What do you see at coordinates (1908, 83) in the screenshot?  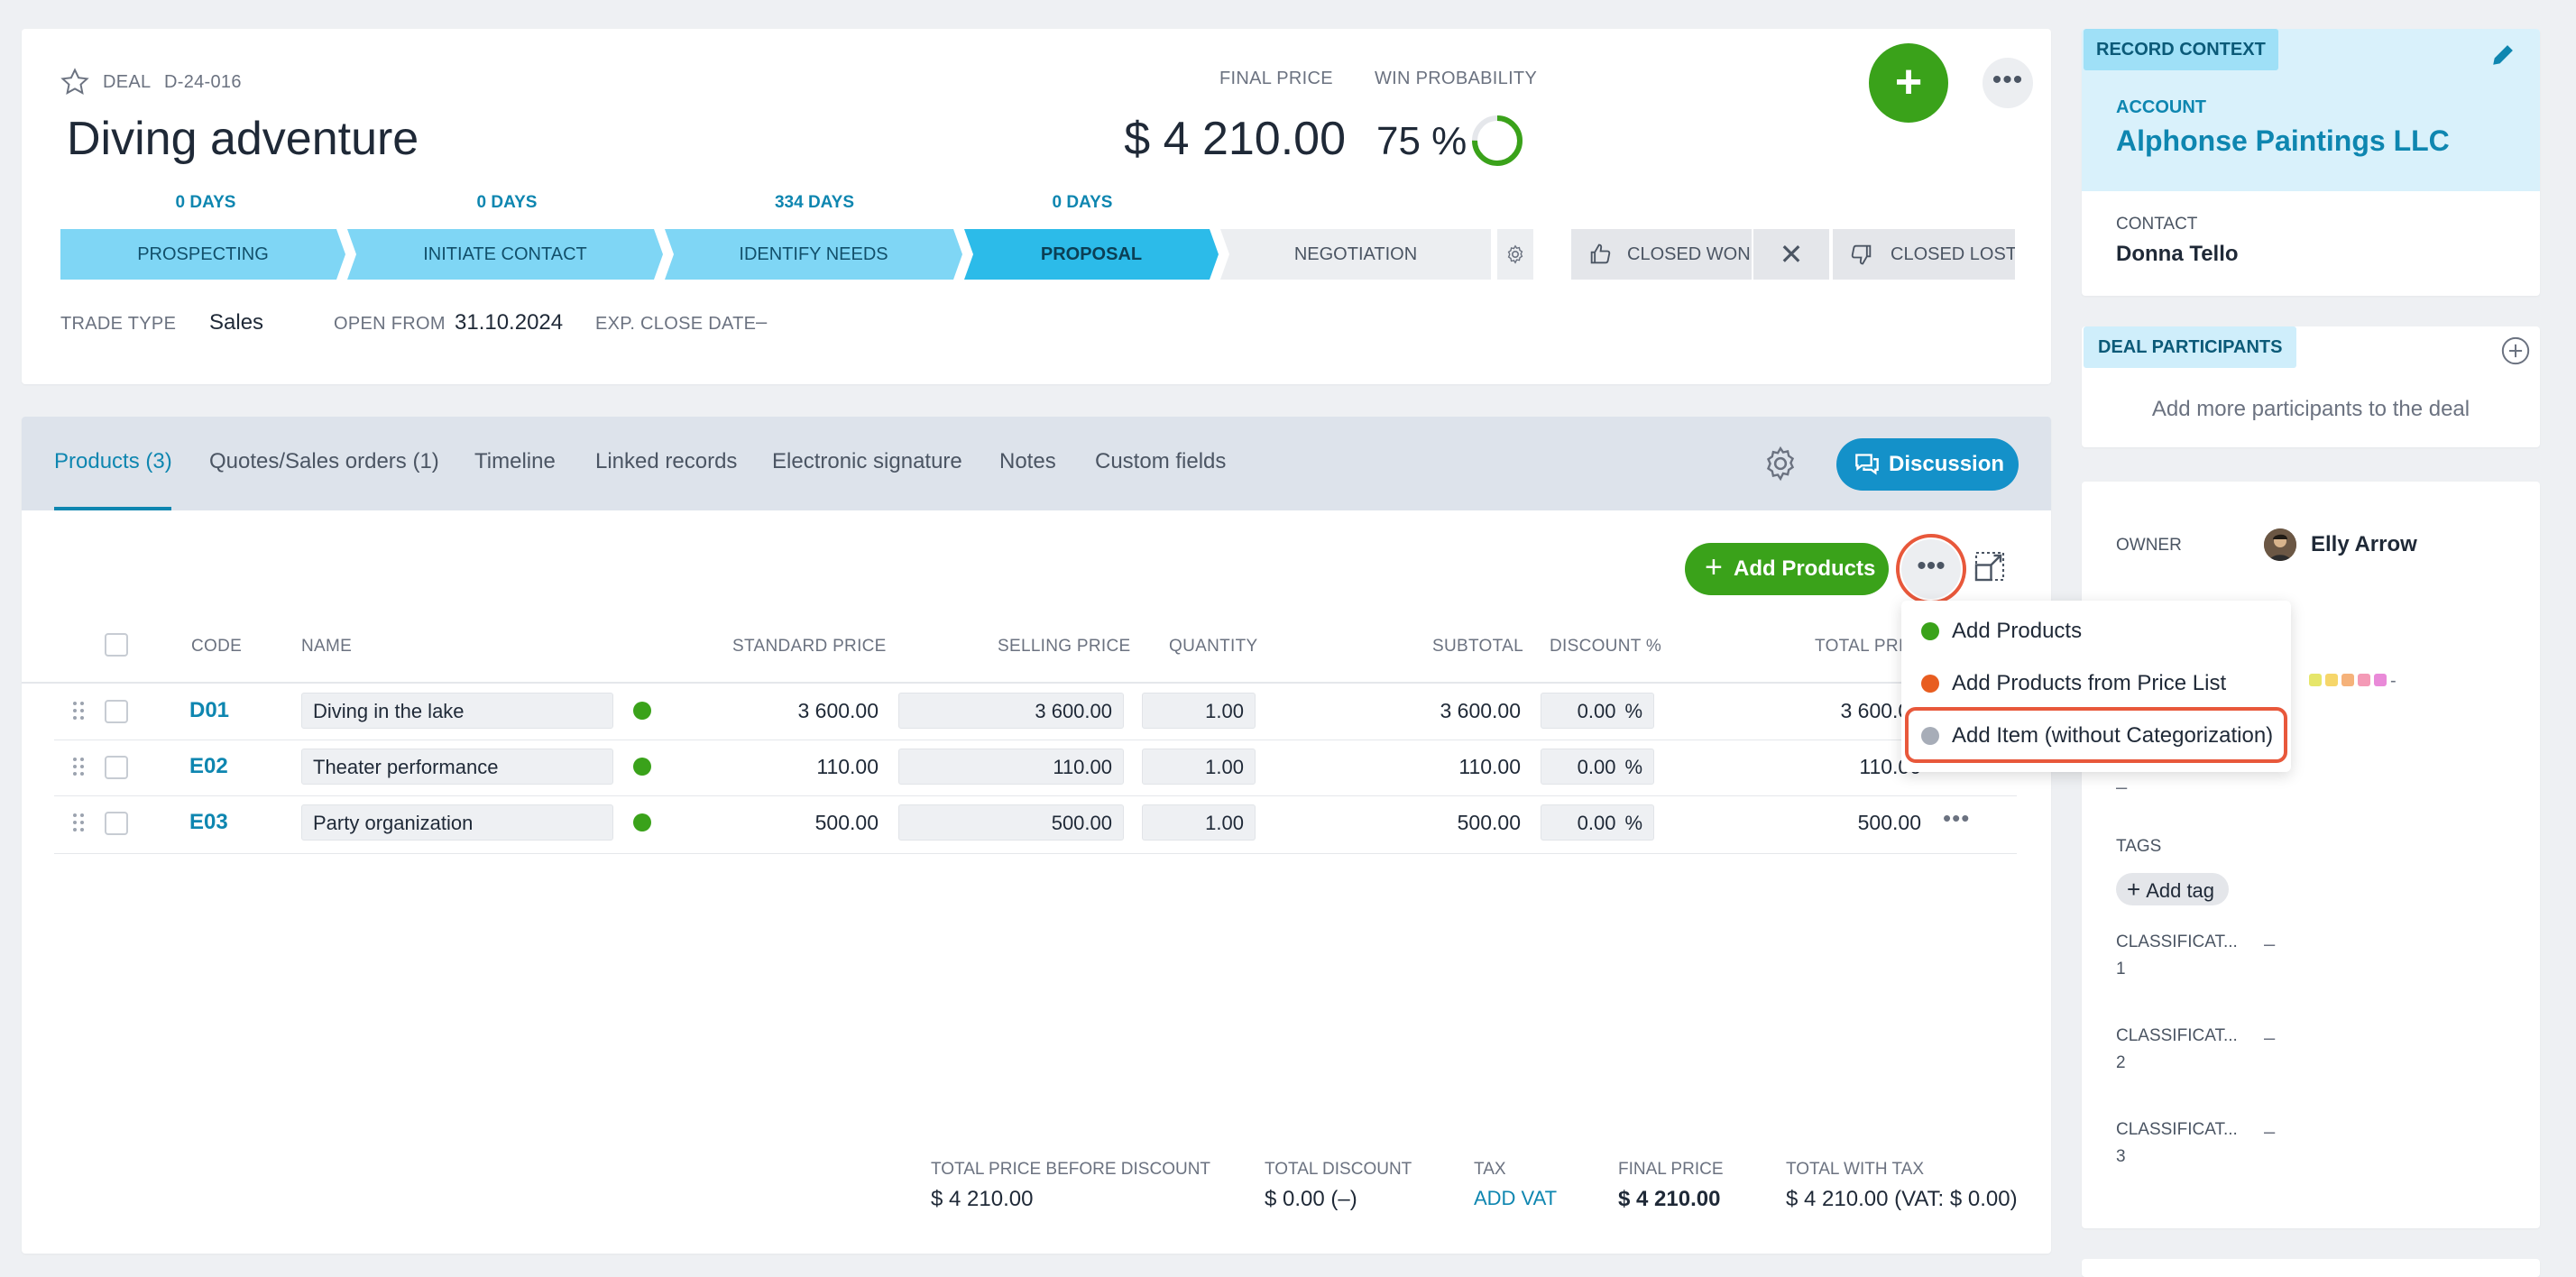 I see `add-button: +` at bounding box center [1908, 83].